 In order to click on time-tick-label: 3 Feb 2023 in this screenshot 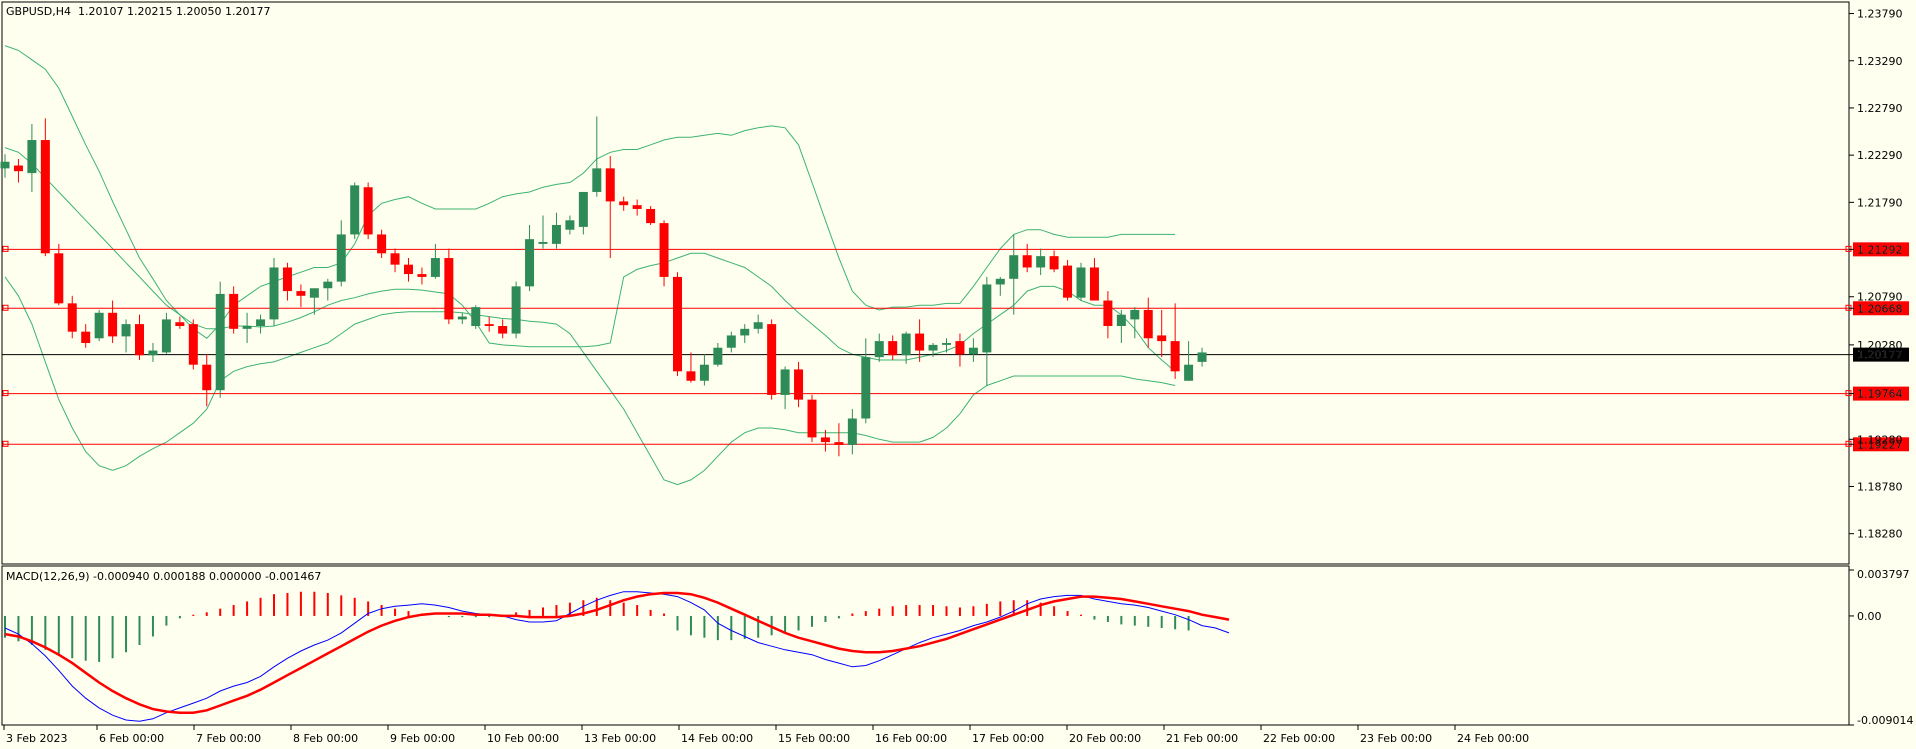, I will do `click(36, 738)`.